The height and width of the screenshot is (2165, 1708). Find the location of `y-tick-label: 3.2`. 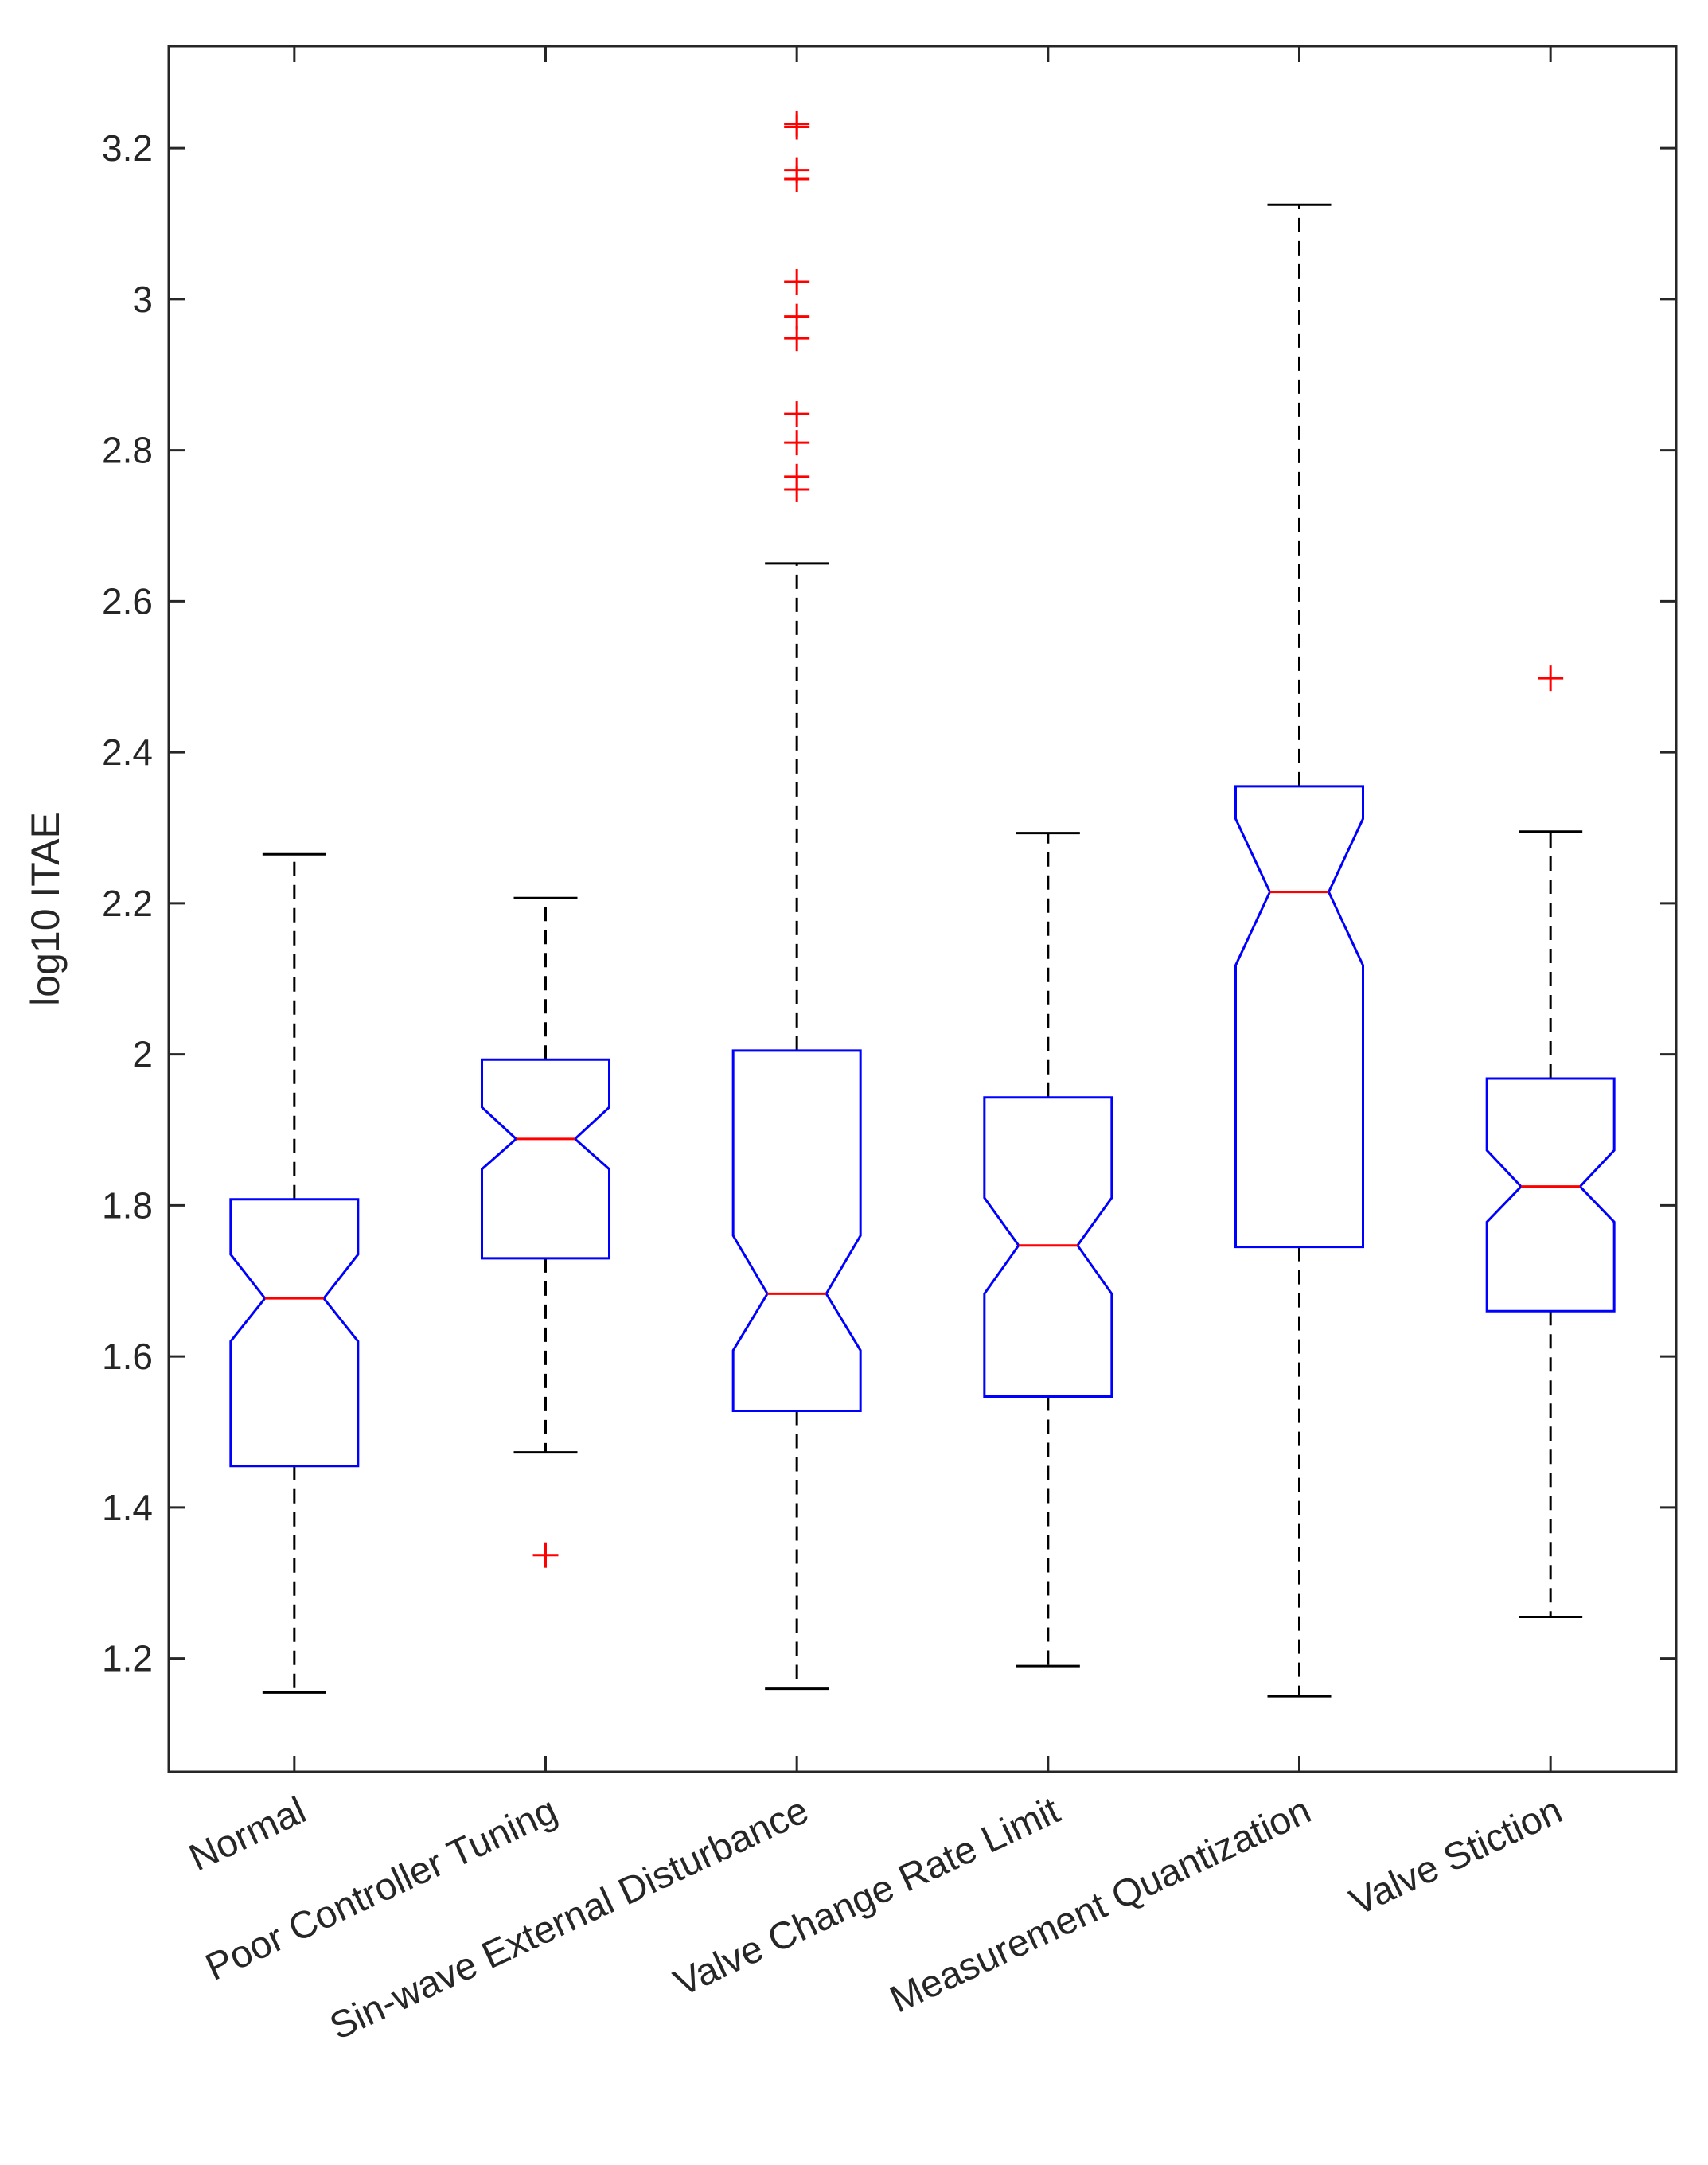

y-tick-label: 3.2 is located at coordinates (127, 148).